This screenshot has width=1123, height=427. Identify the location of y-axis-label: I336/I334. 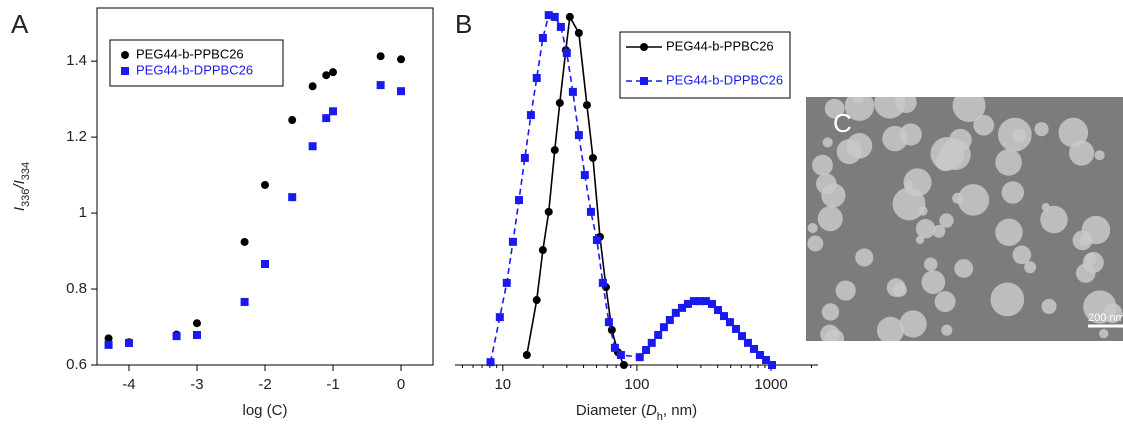
(21, 186).